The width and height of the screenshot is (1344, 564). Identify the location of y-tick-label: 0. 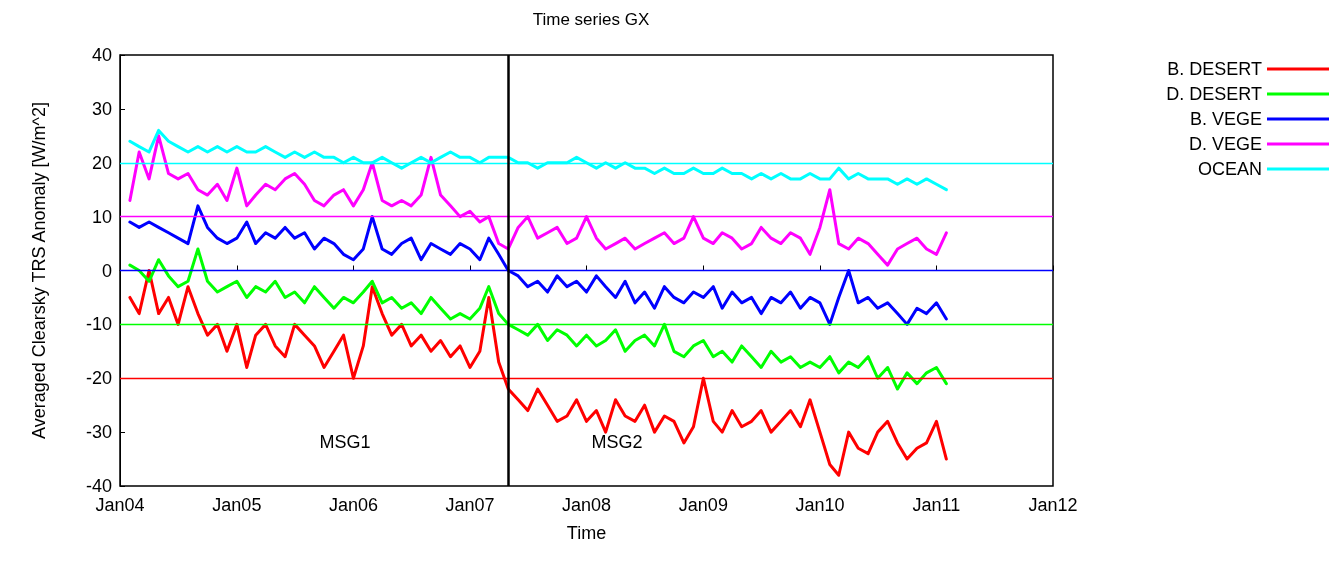
(106, 270).